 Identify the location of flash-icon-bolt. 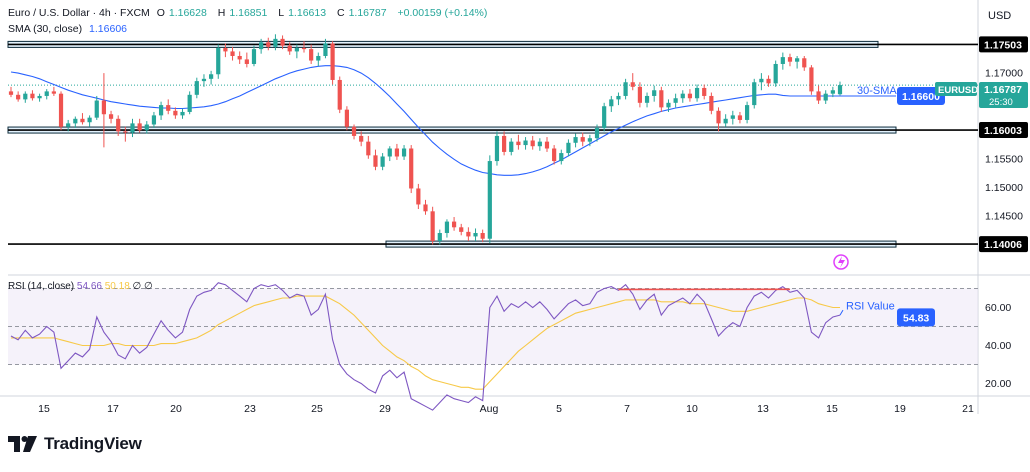
(841, 262).